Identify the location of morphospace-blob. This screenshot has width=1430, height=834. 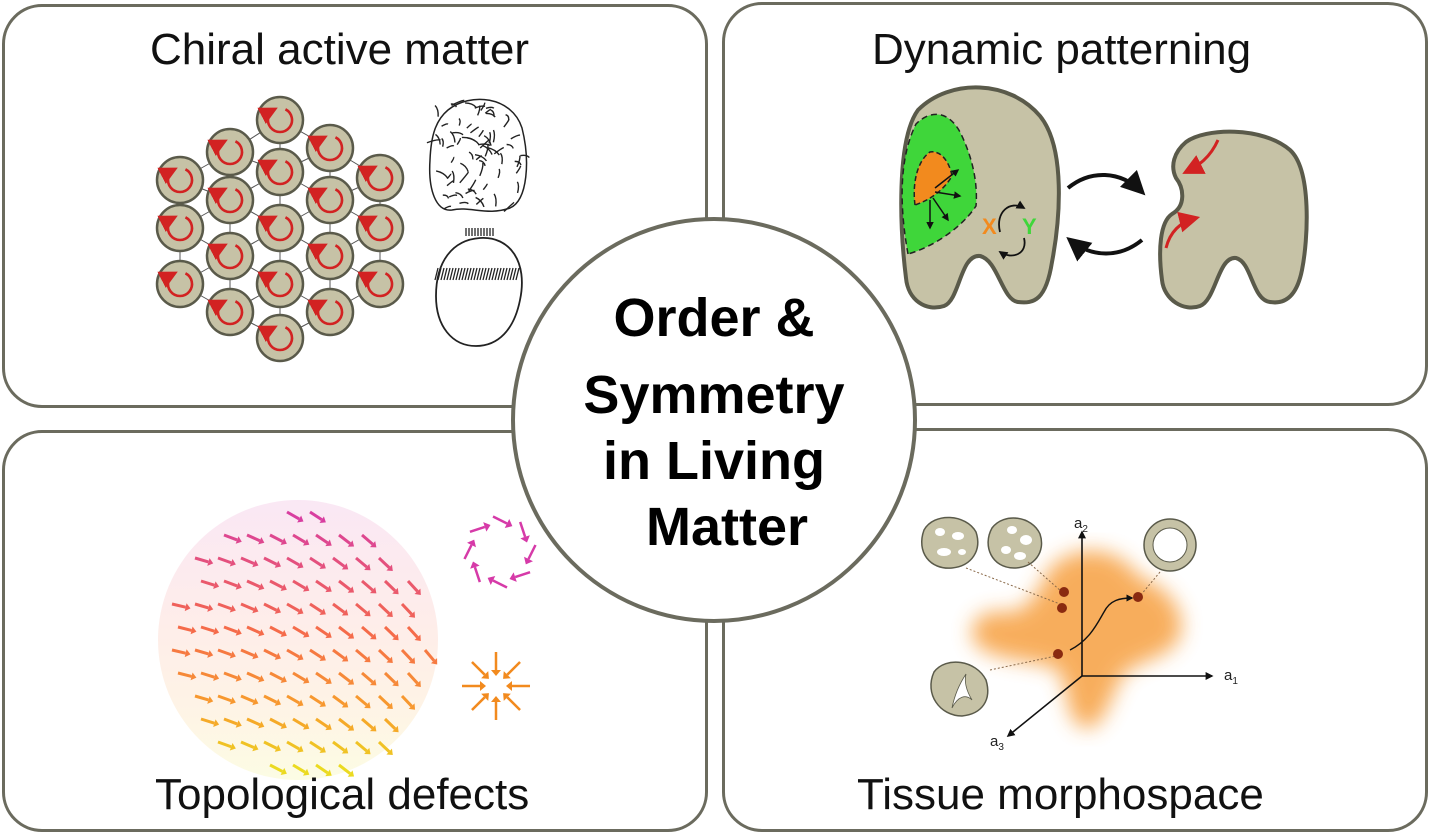
(1076, 639).